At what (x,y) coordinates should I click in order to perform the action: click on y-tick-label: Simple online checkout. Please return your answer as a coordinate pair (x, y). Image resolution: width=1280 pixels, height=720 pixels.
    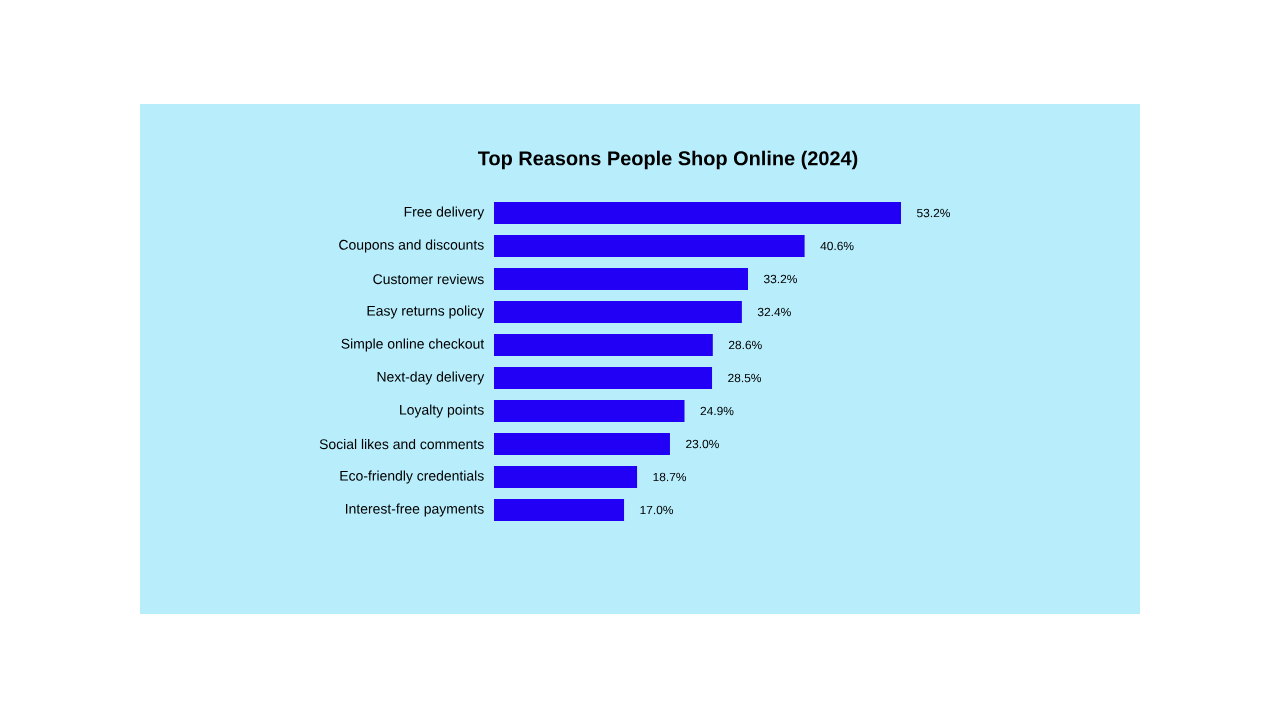
    Looking at the image, I should click on (413, 345).